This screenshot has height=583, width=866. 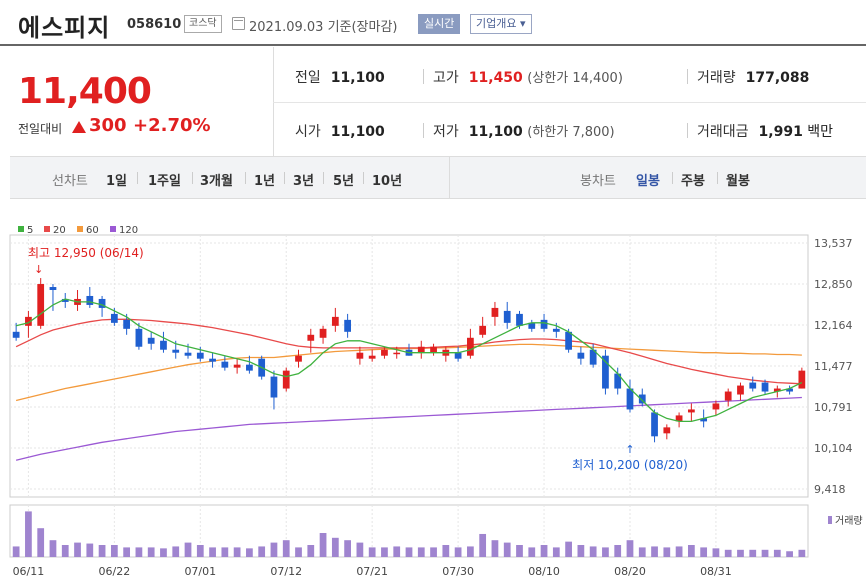 I want to click on legend-label: 60, so click(x=92, y=230).